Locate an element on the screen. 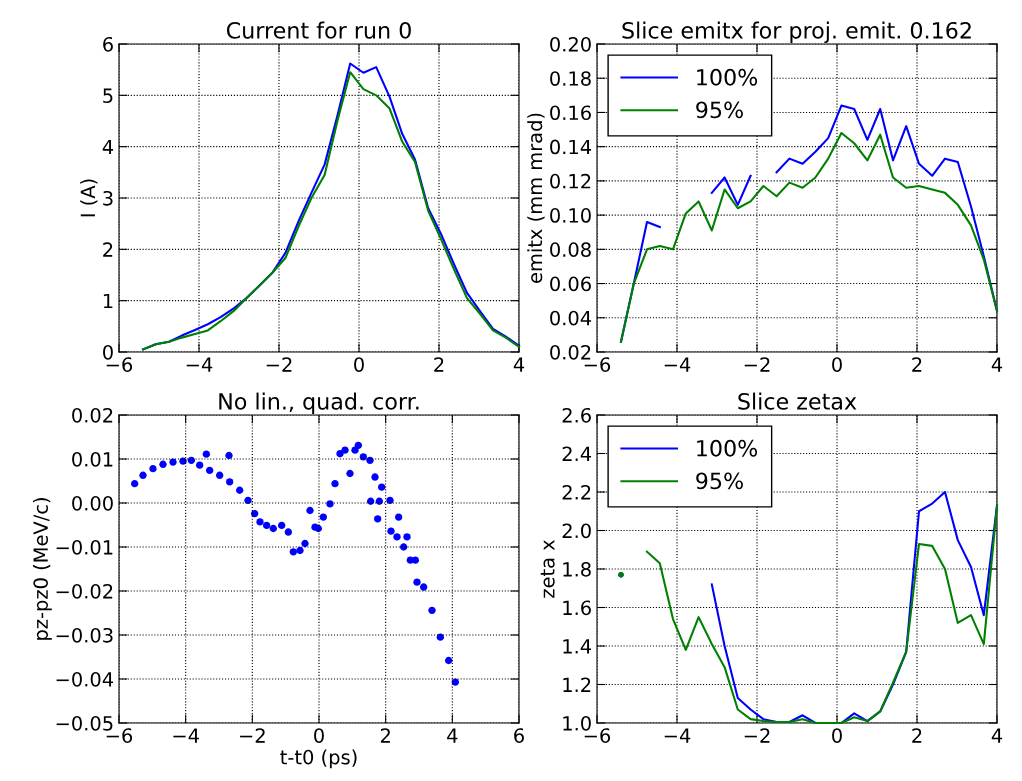  y-axis-title: I (A) is located at coordinates (89, 198).